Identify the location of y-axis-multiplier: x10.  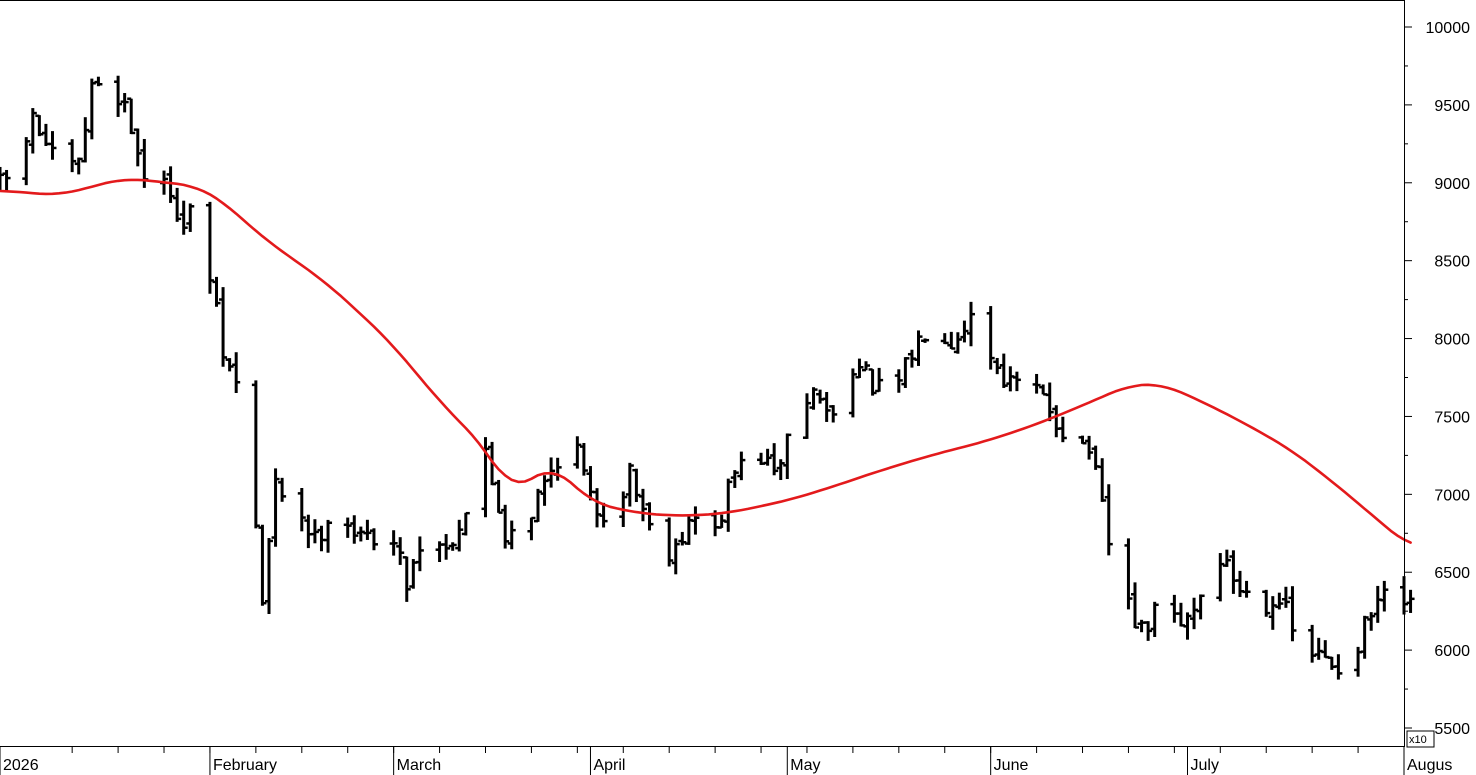
(1420, 739).